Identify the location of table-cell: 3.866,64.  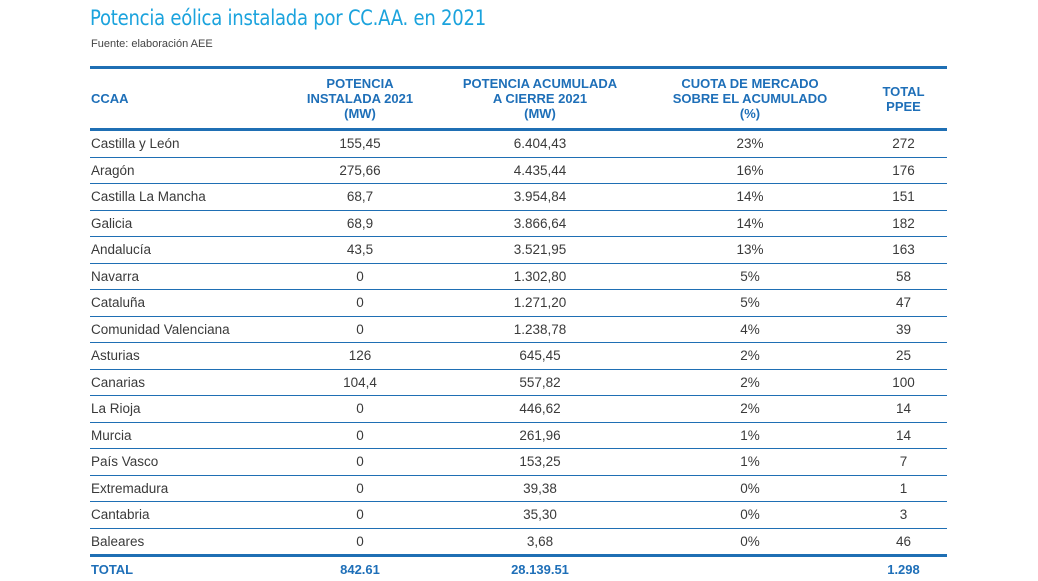
(540, 223).